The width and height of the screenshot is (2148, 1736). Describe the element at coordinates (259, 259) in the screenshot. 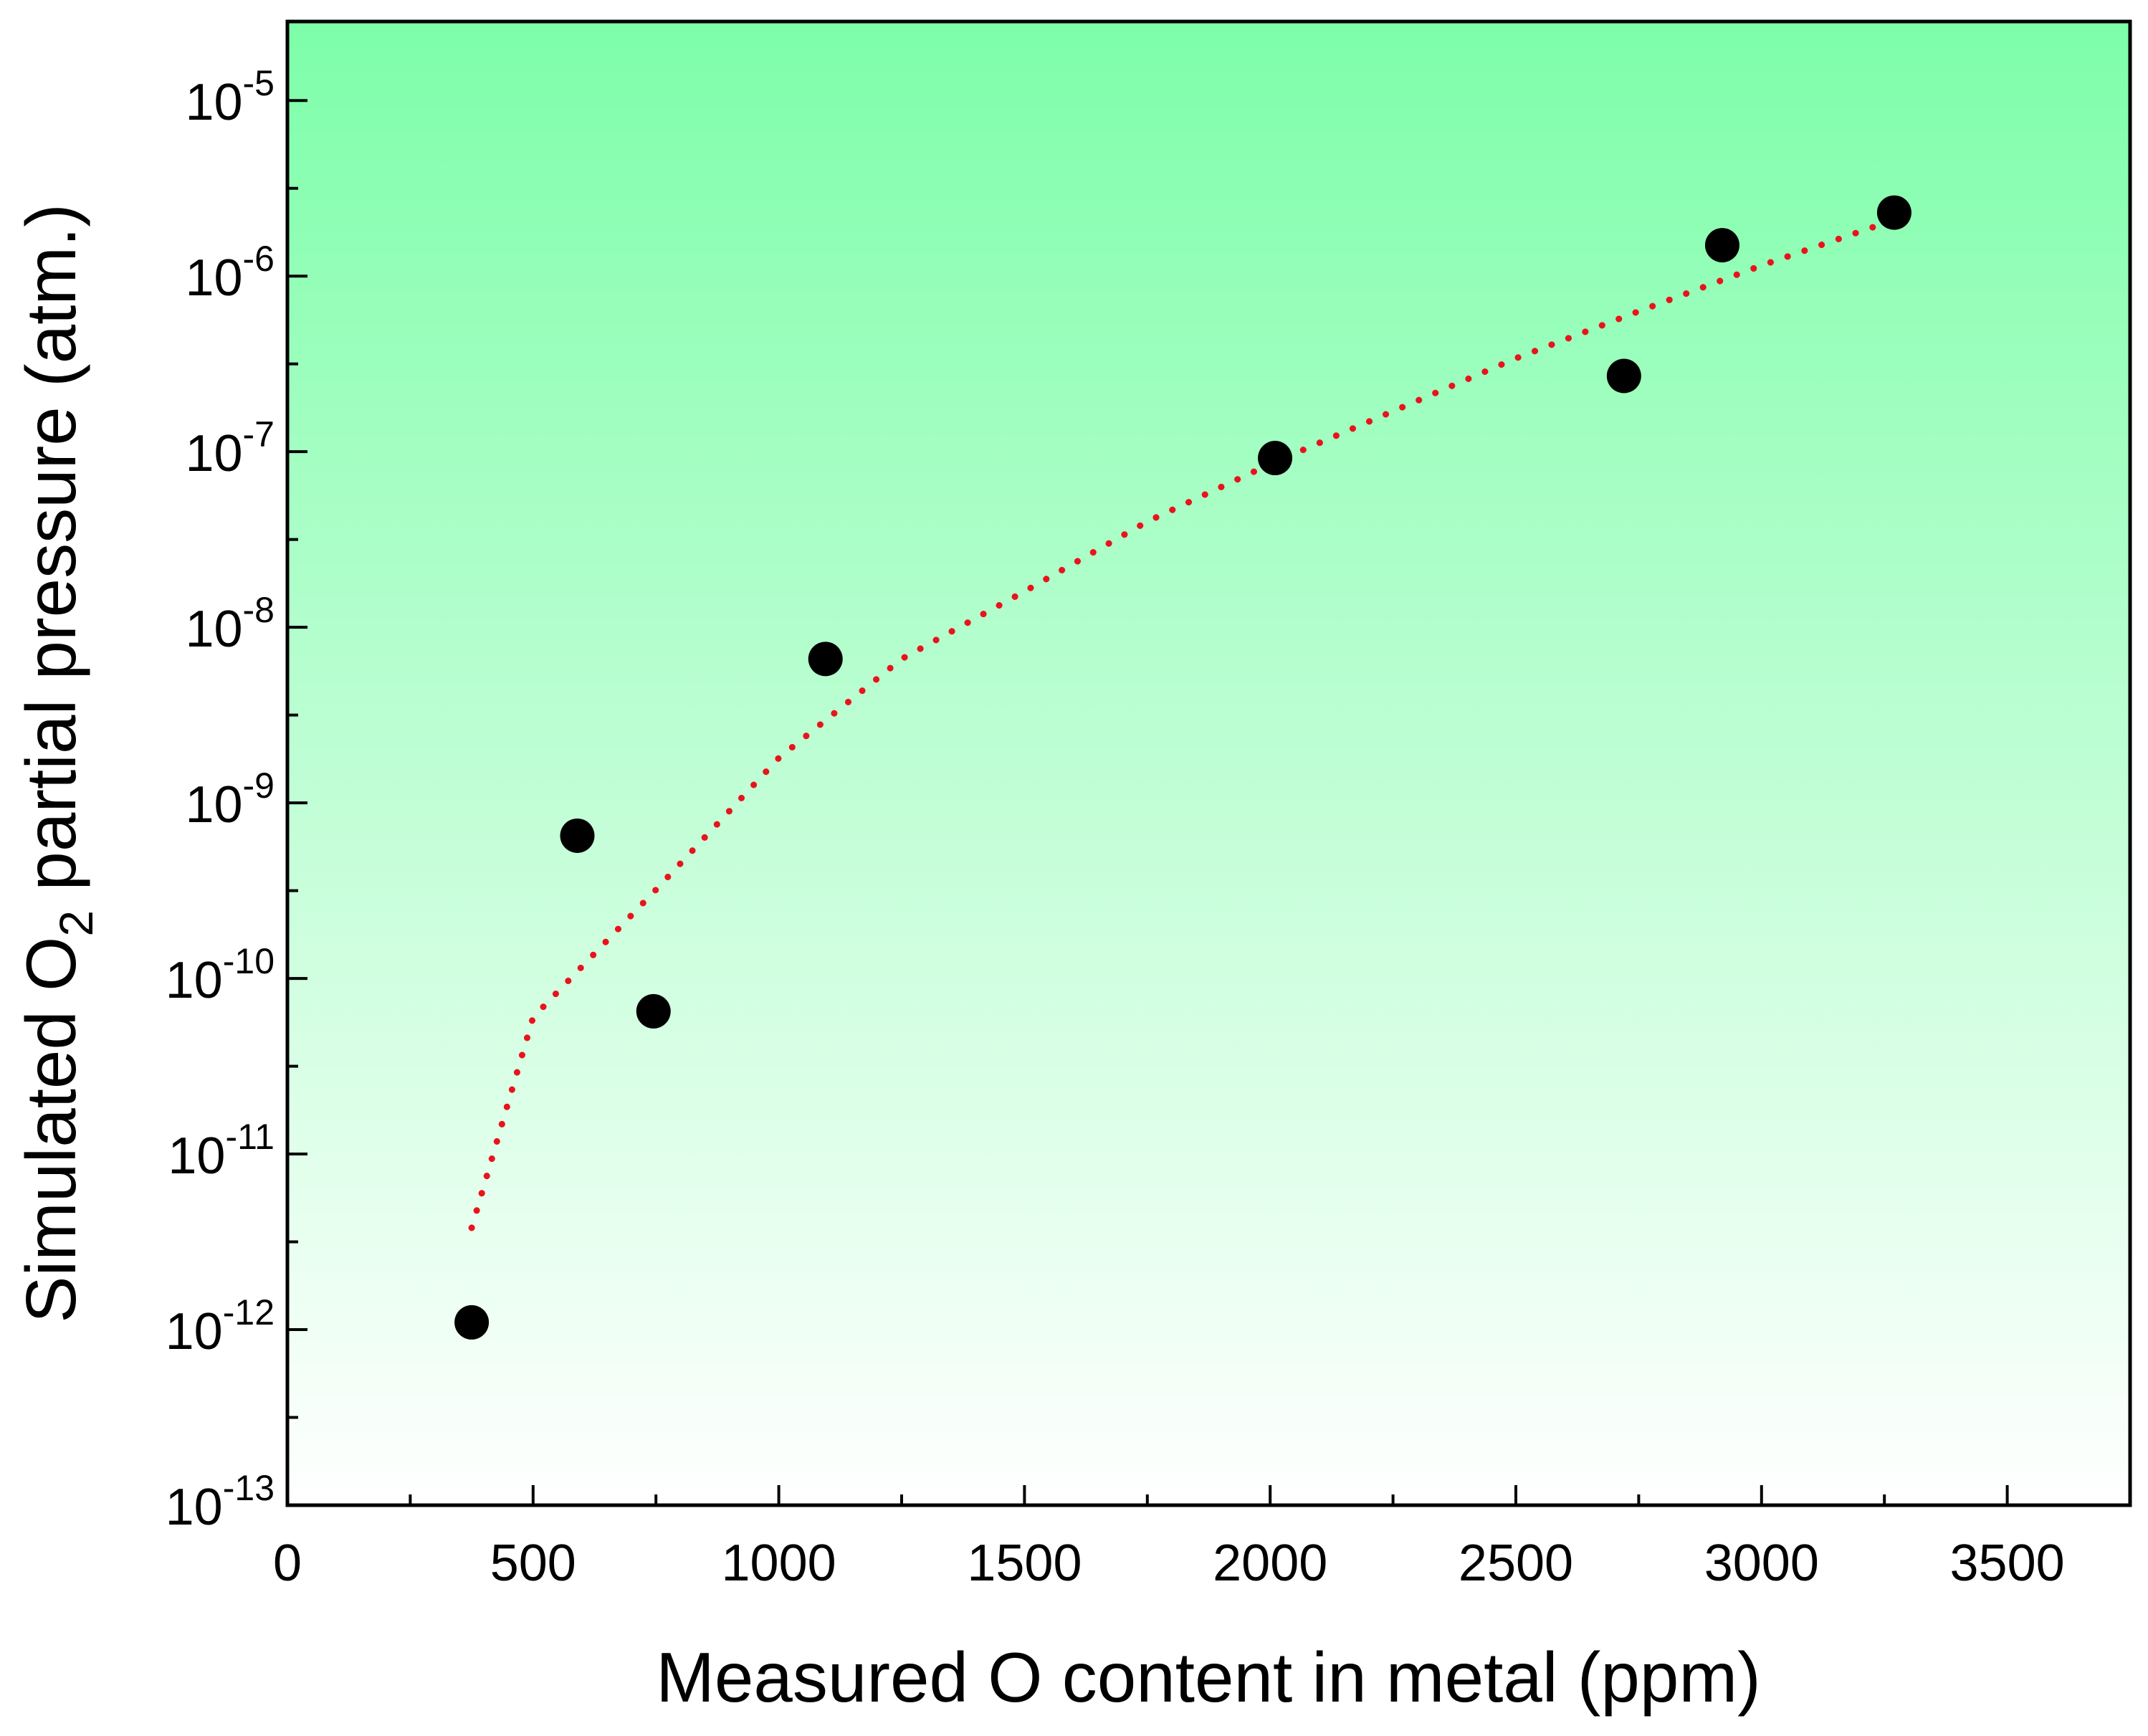

I see `y-tick-exponent: -6` at that location.